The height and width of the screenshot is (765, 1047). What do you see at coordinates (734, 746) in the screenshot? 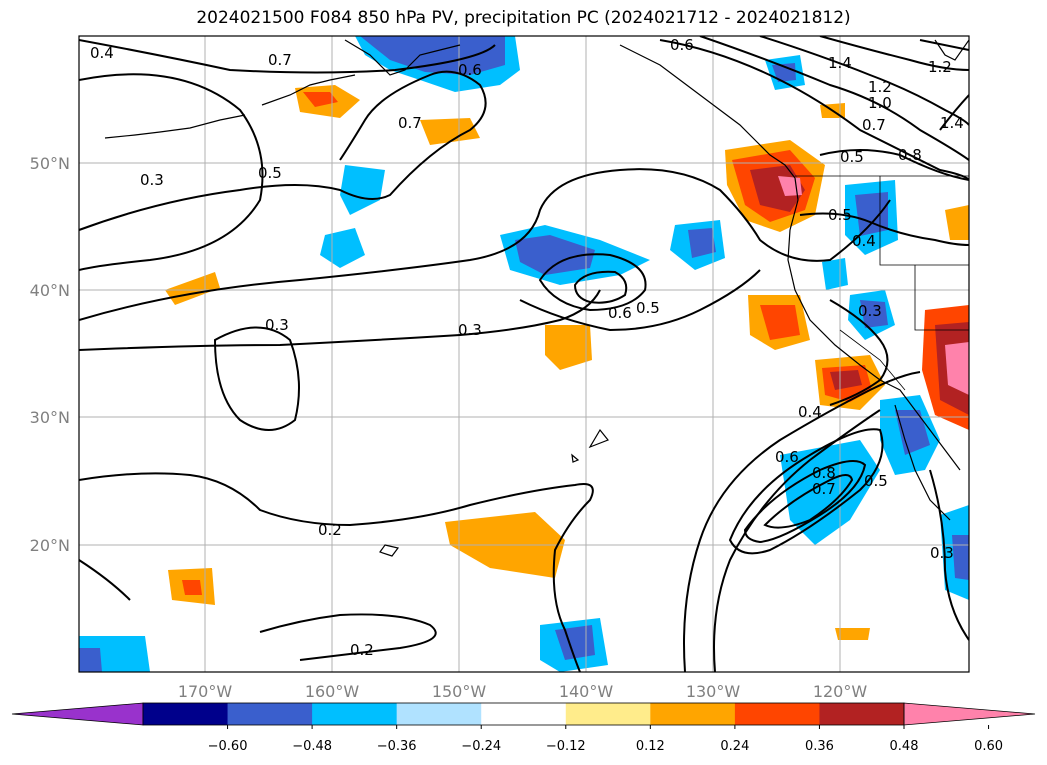
I see `colorbar-tick-label: 0.24` at bounding box center [734, 746].